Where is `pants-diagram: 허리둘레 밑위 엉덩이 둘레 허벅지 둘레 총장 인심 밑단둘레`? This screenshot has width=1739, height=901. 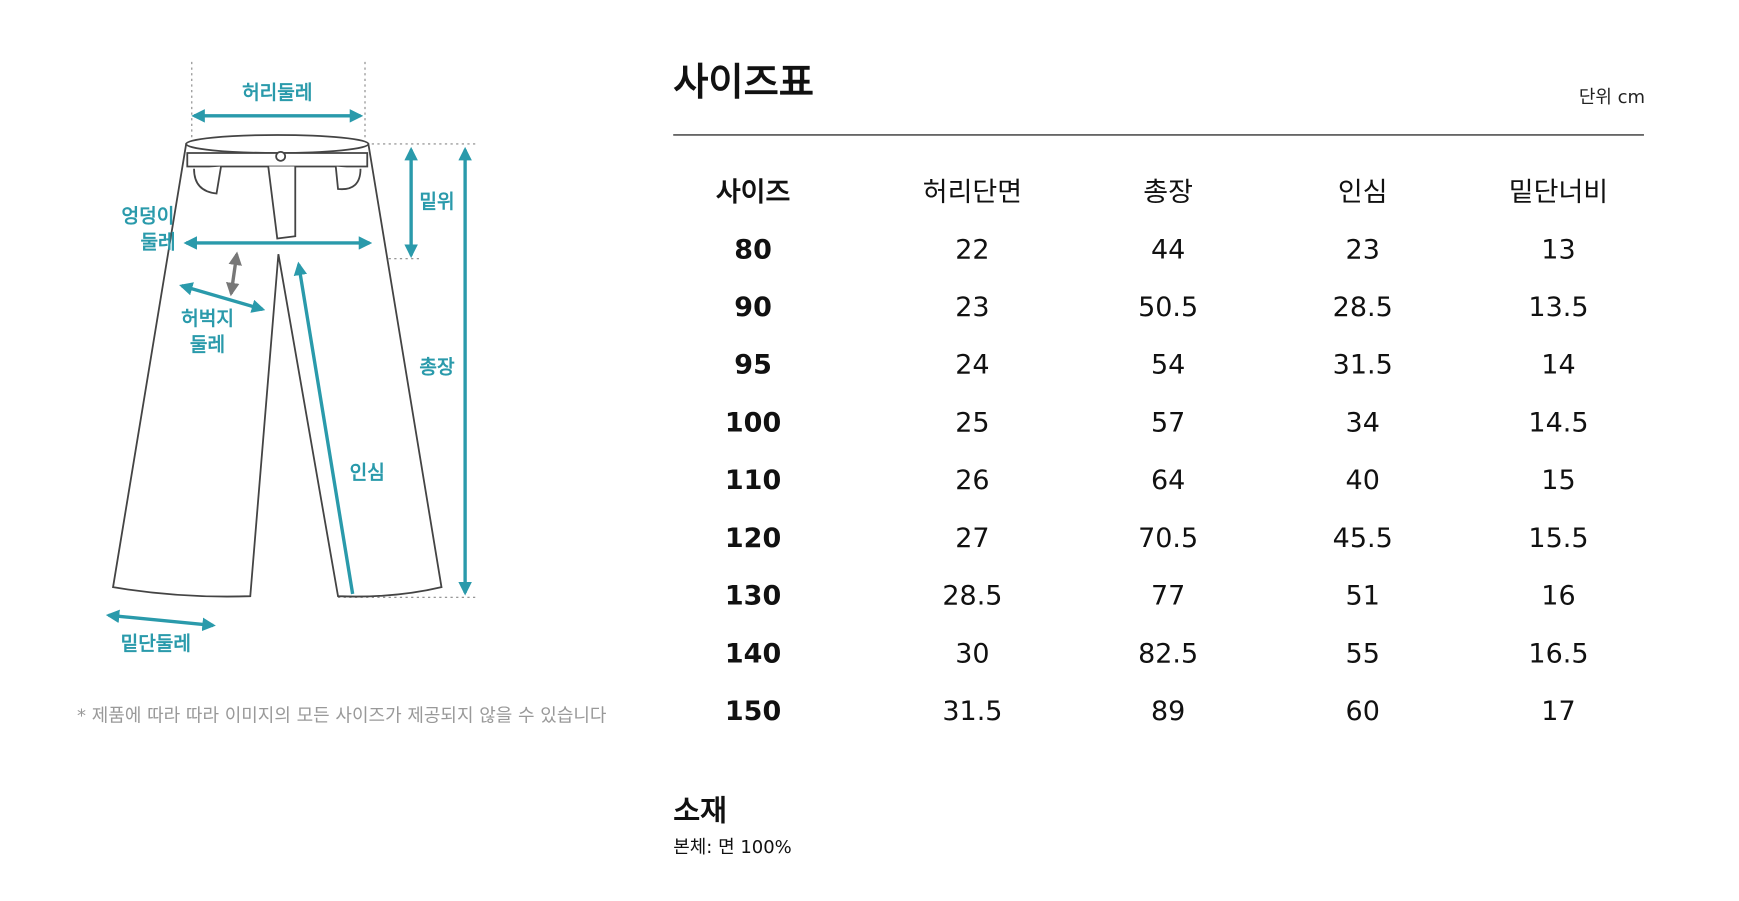 pants-diagram: 허리둘레 밑위 엉덩이 둘레 허벅지 둘레 총장 인심 밑단둘레 is located at coordinates (292, 358).